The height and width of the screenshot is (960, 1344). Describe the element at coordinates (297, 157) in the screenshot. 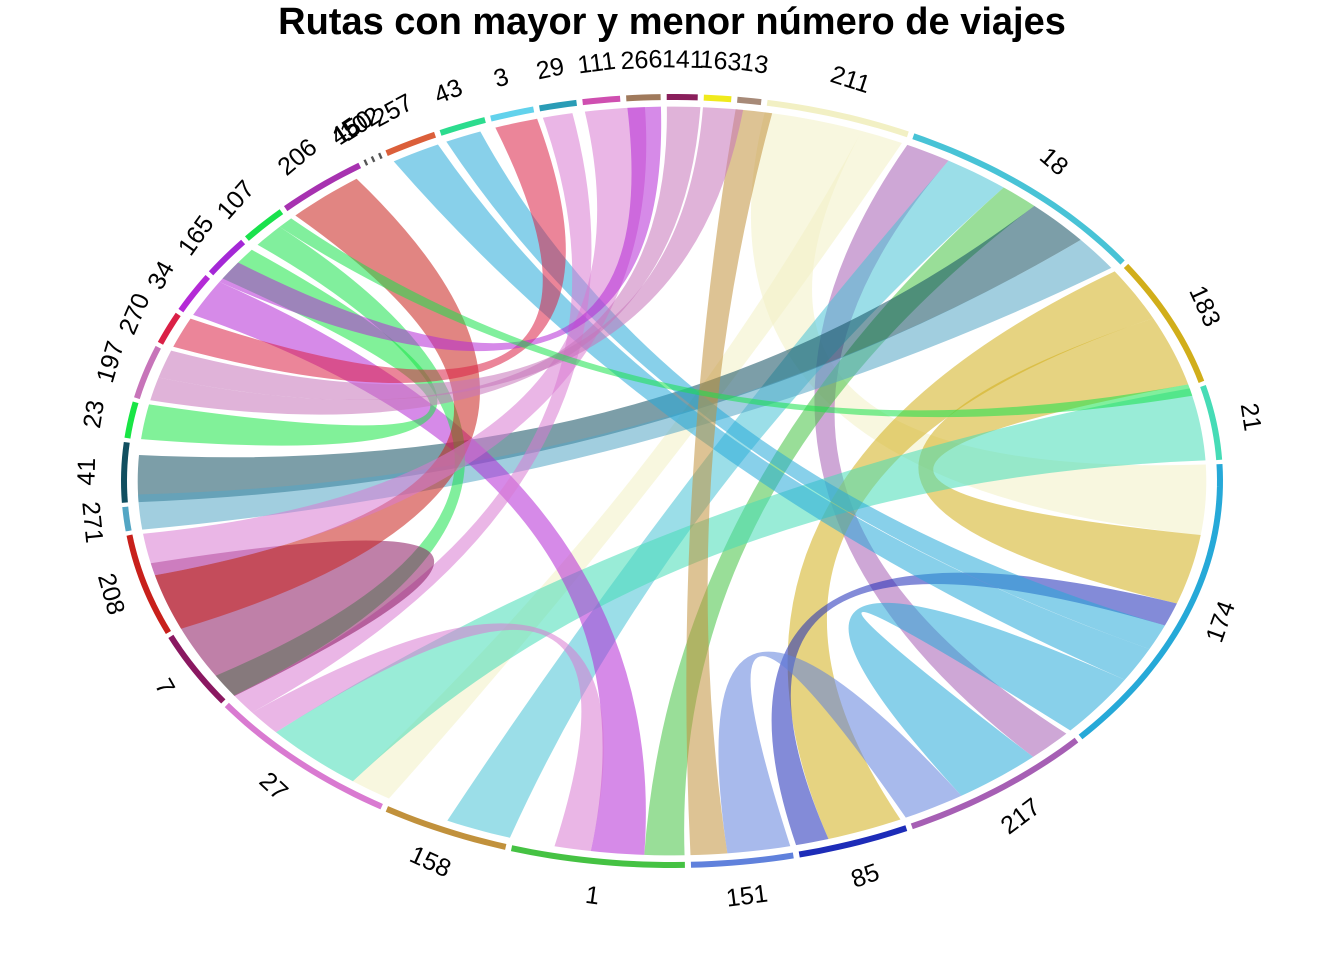

I see `sector-label-206: 206` at that location.